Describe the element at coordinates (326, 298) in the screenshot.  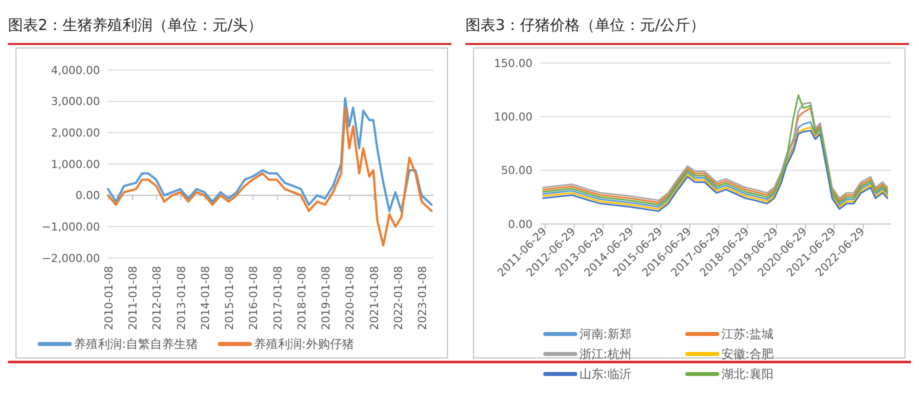
I see `x-tick-label: 2019-01-08` at that location.